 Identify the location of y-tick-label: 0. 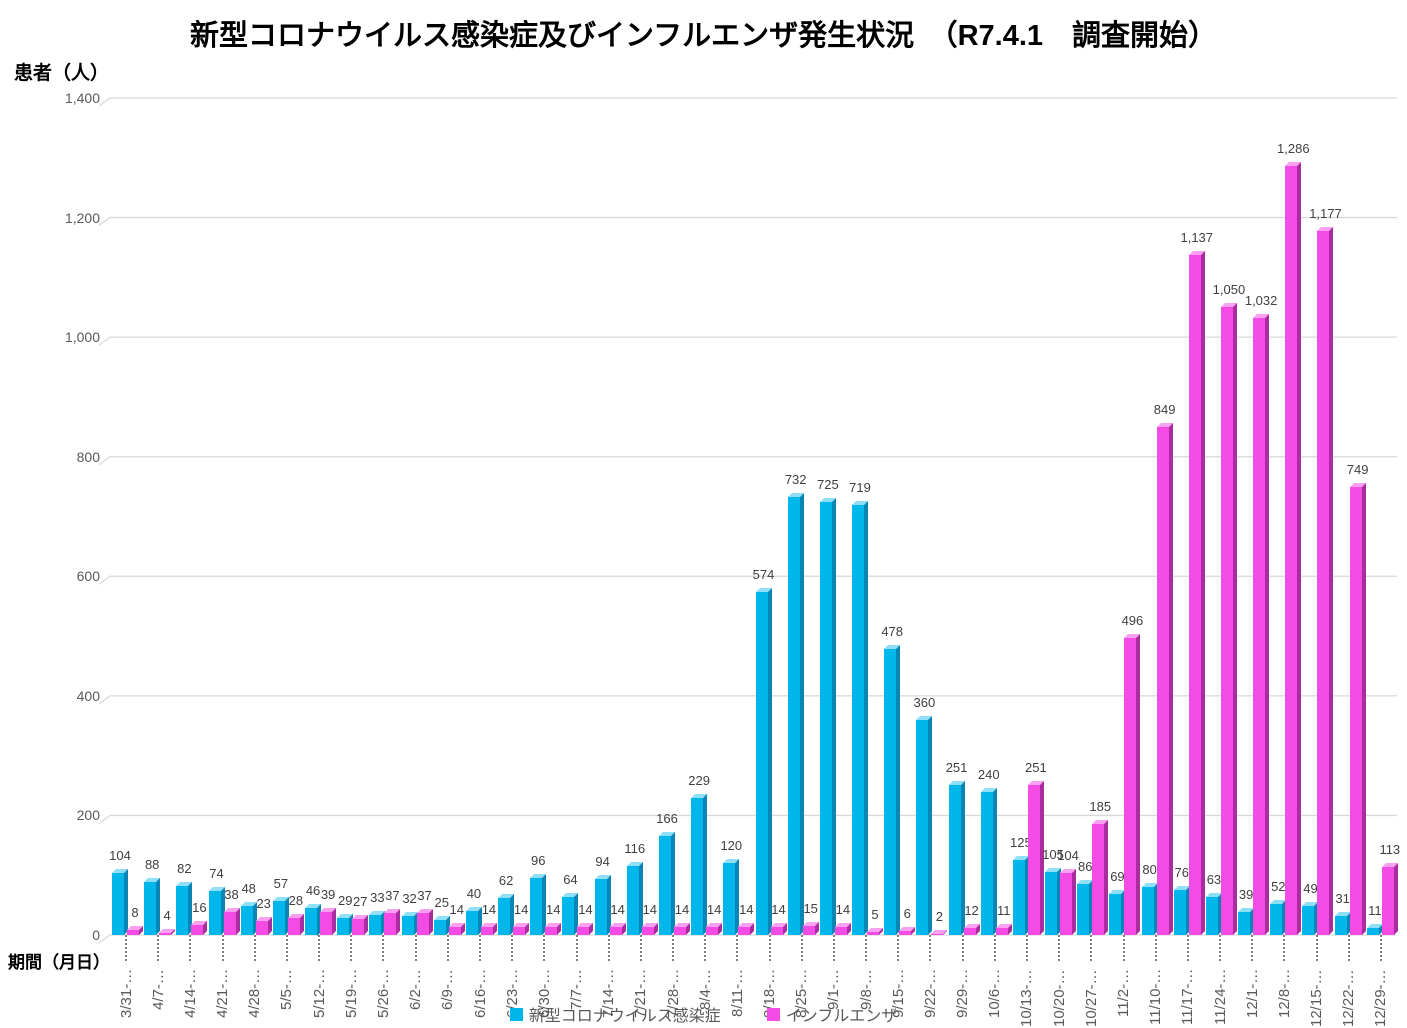
(96, 935).